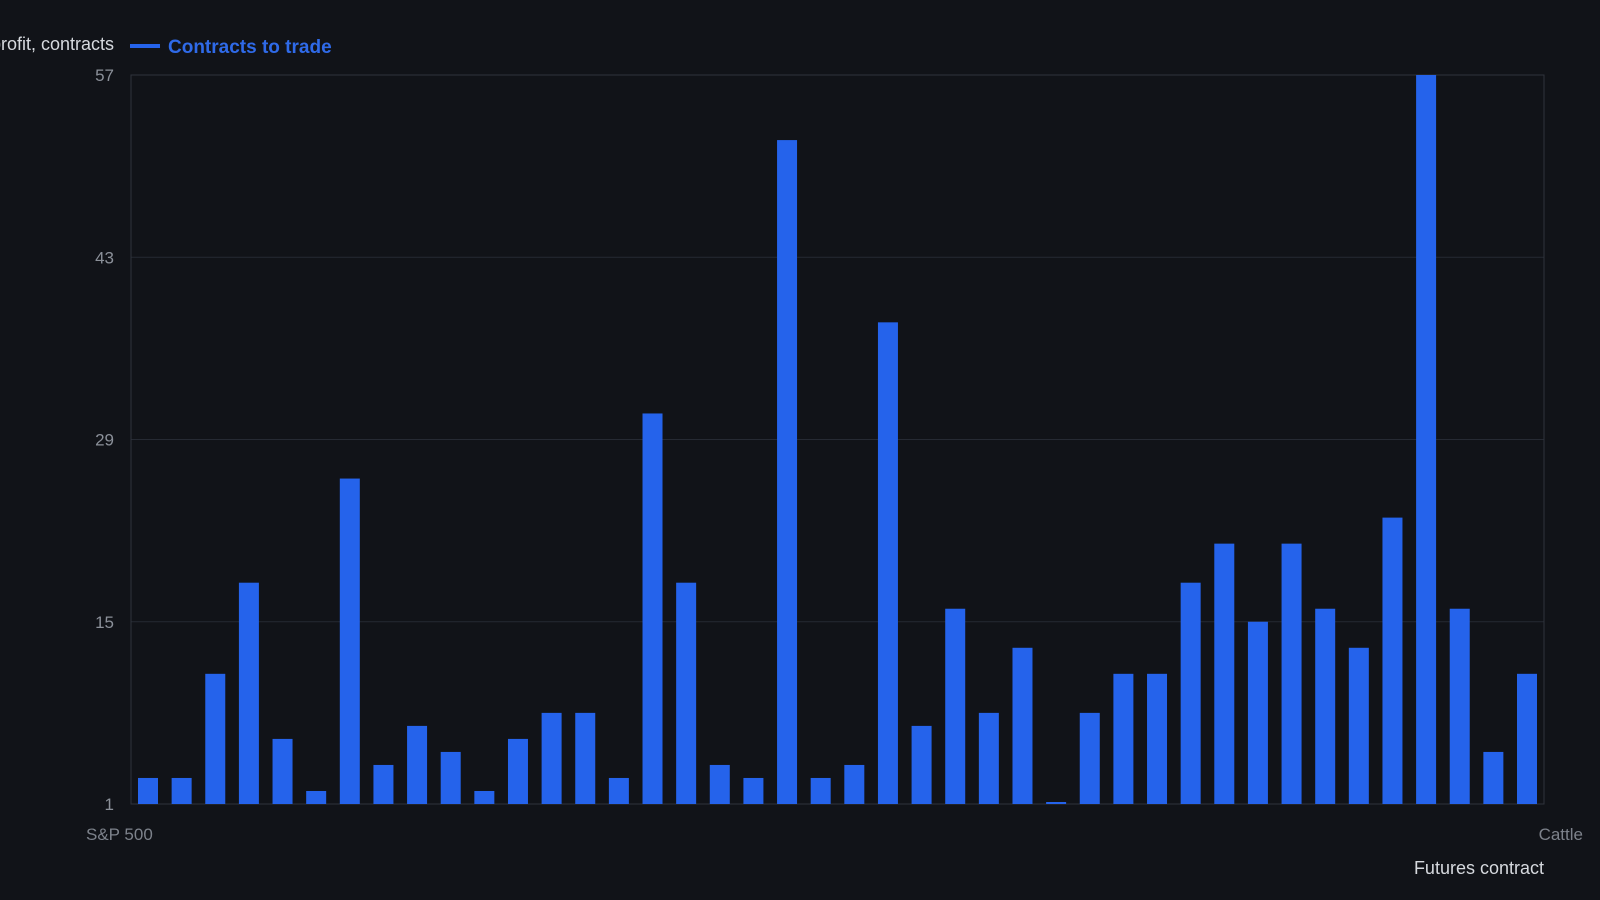 The image size is (1600, 900). Describe the element at coordinates (57, 44) in the screenshot. I see `y-axis-label: Avg. profit, contracts` at that location.